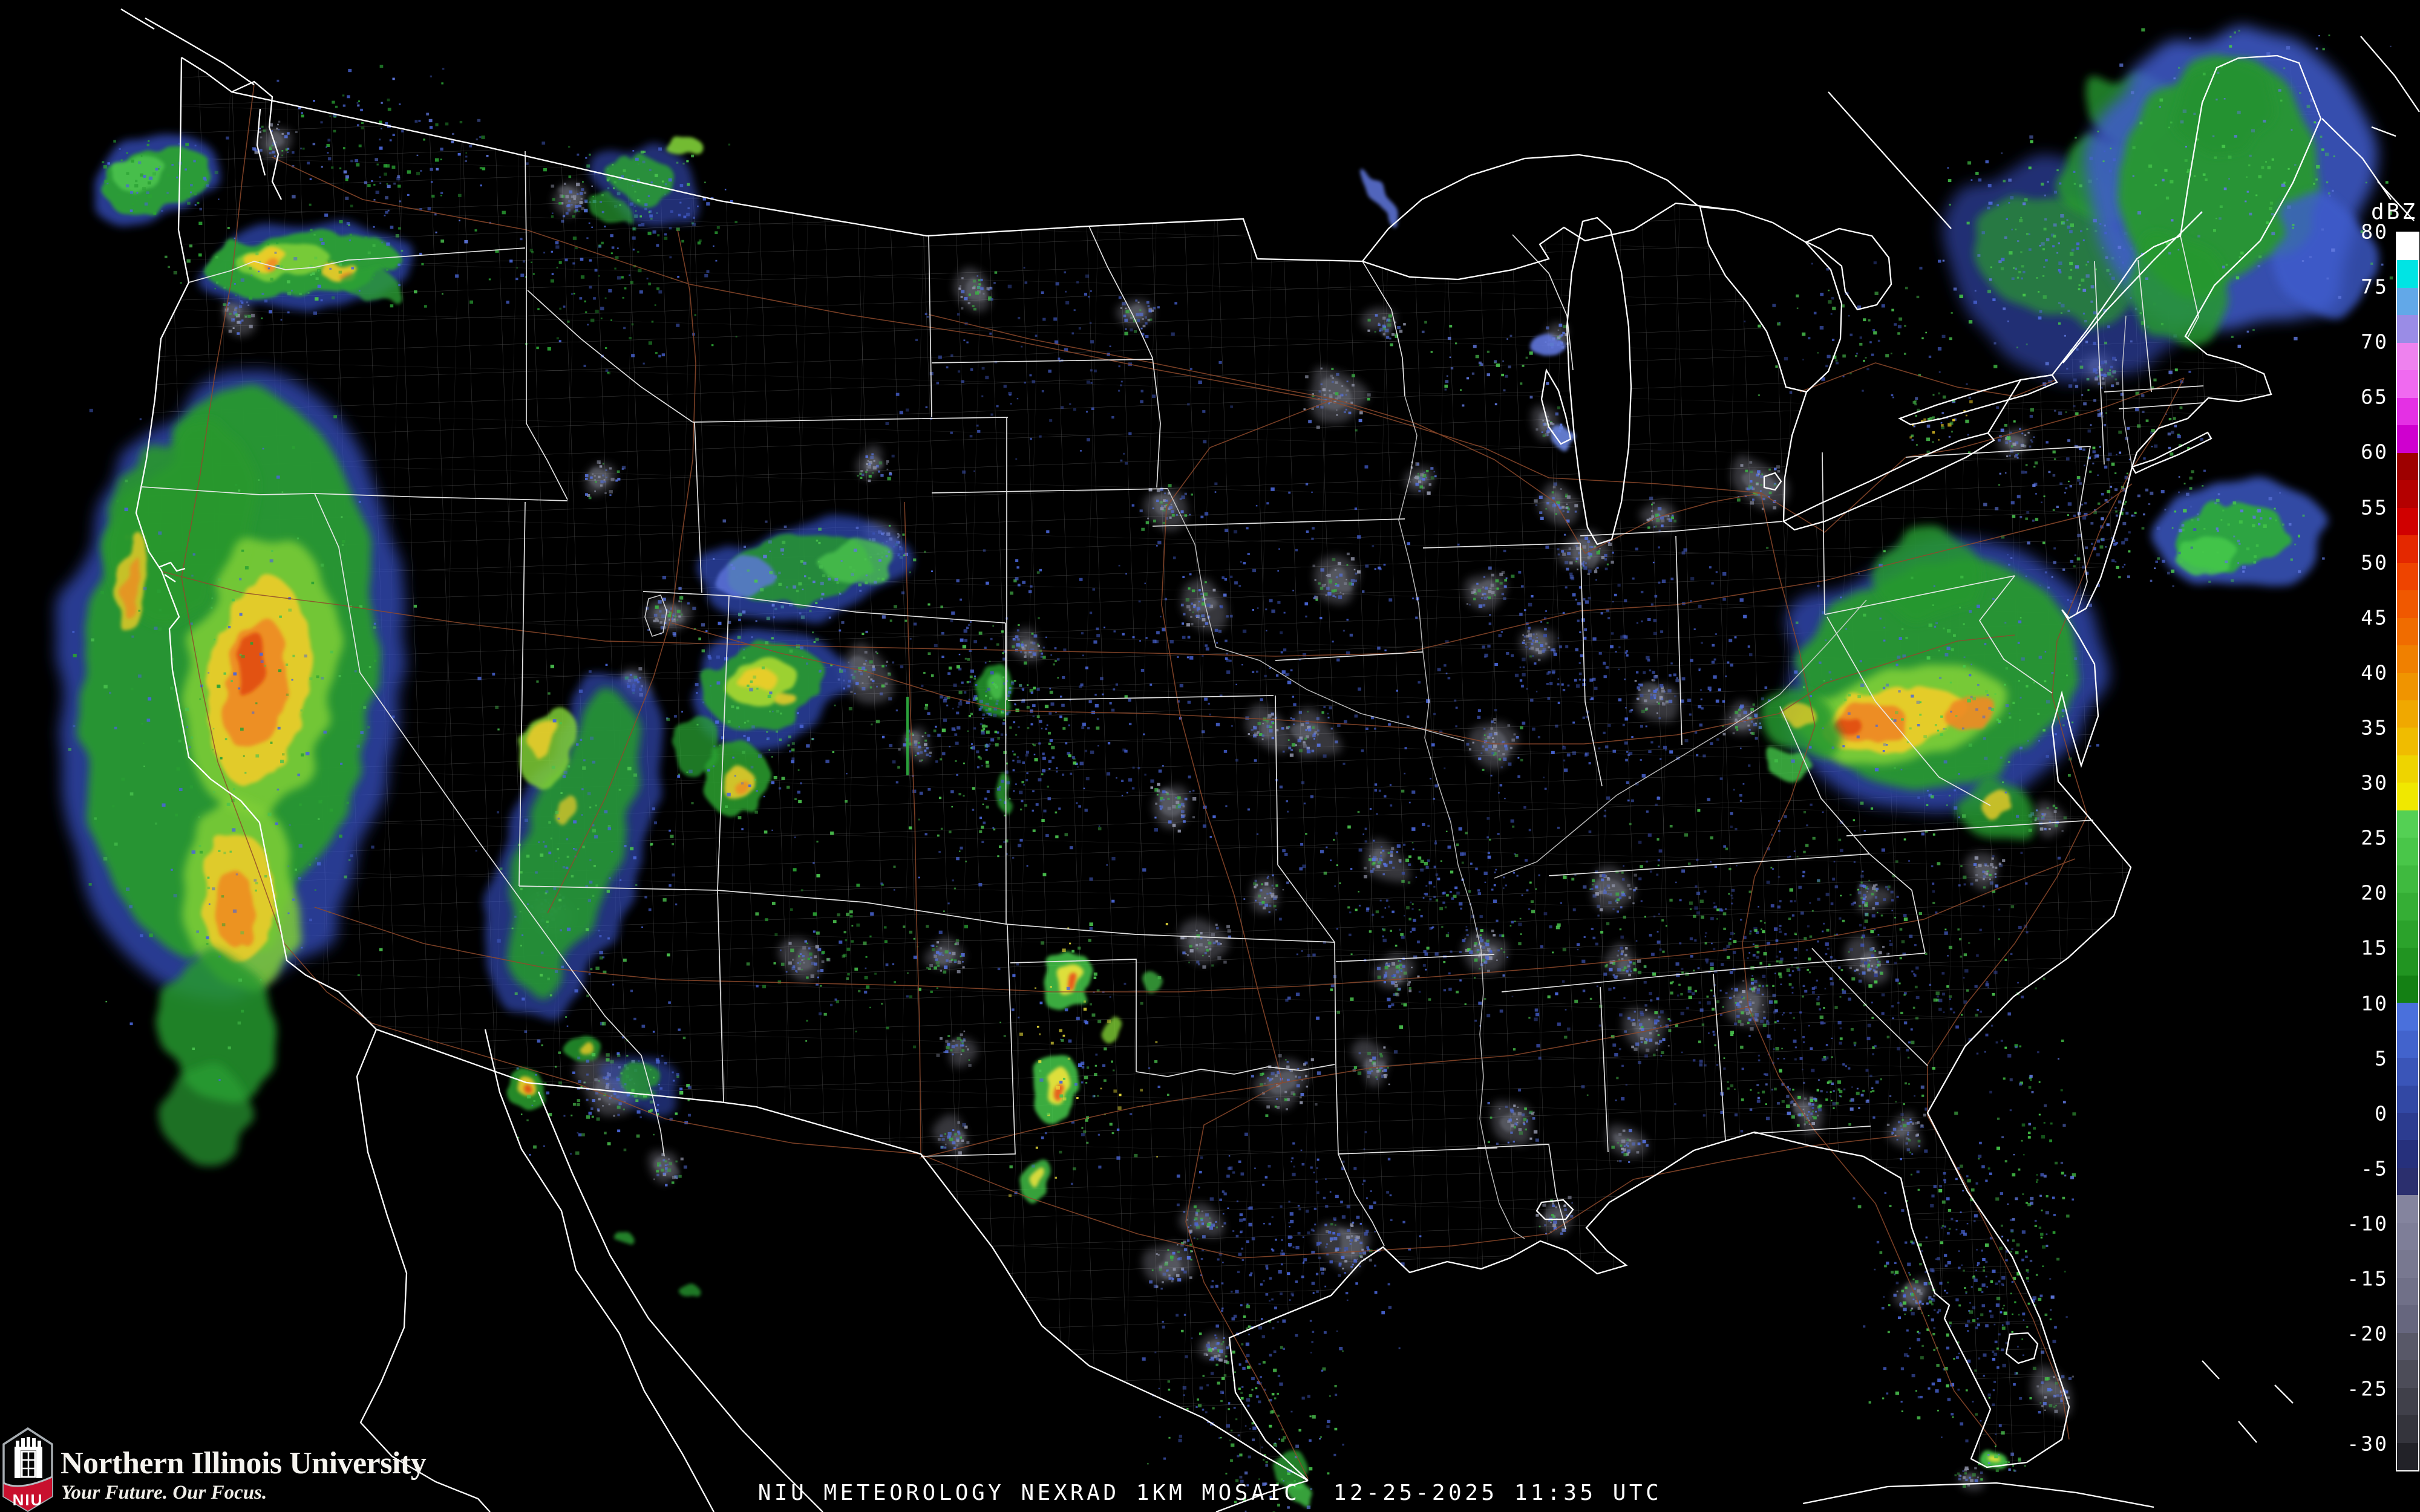 This screenshot has width=2420, height=1512. What do you see at coordinates (2375, 893) in the screenshot?
I see `colorbar-tick-20: 20` at bounding box center [2375, 893].